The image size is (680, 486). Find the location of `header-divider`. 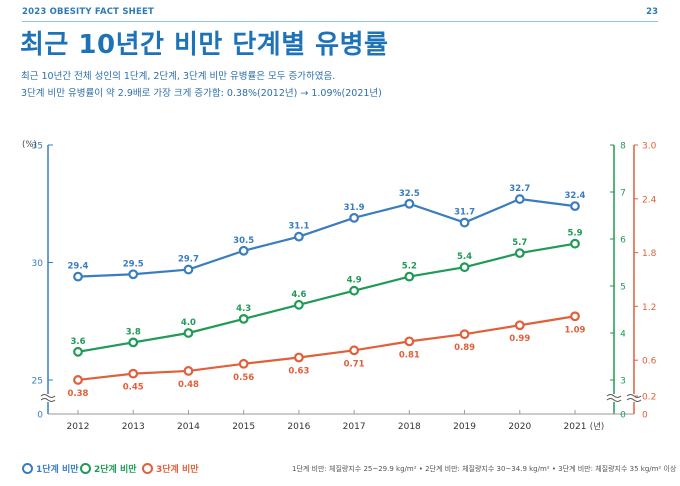

header-divider is located at coordinates (340, 21).